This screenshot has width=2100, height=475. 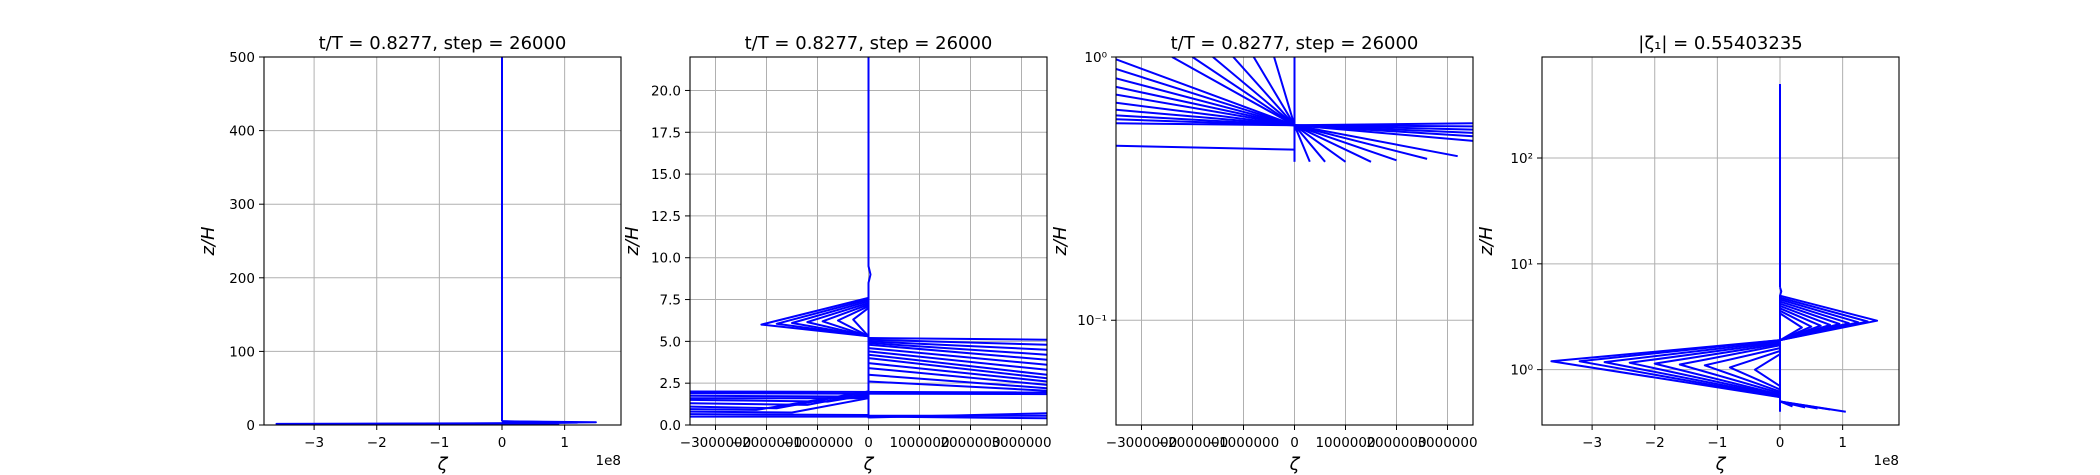 I want to click on y-tick-label: 10⁻¹, so click(x=1092, y=321).